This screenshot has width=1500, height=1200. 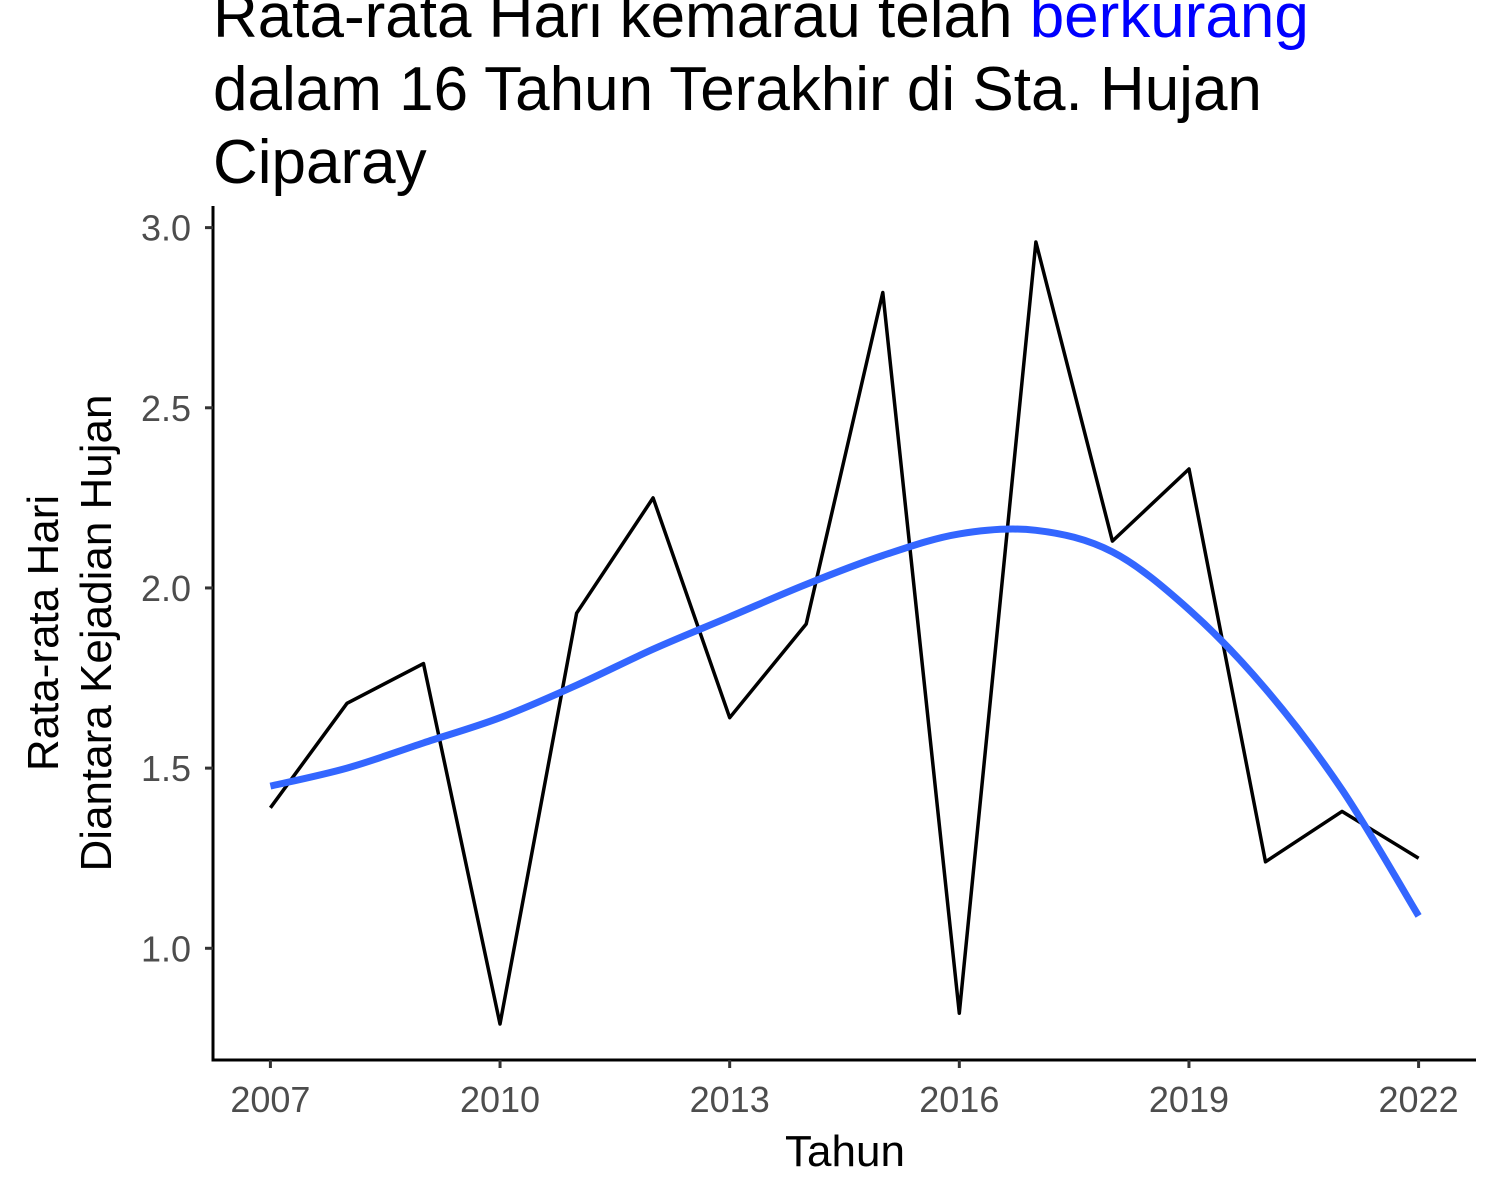 I want to click on x-tick-label: 2007, so click(x=270, y=1099).